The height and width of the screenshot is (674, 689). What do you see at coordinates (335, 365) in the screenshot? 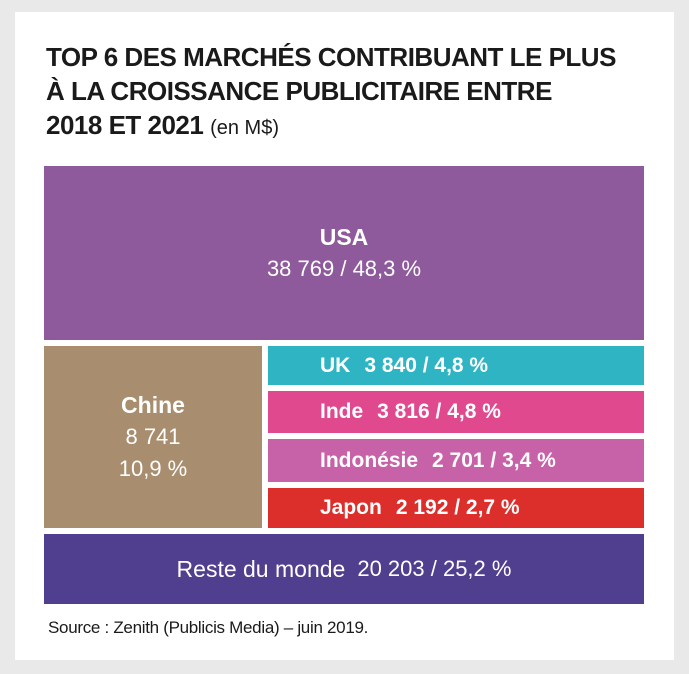
I see `tile-uk-name: UK` at bounding box center [335, 365].